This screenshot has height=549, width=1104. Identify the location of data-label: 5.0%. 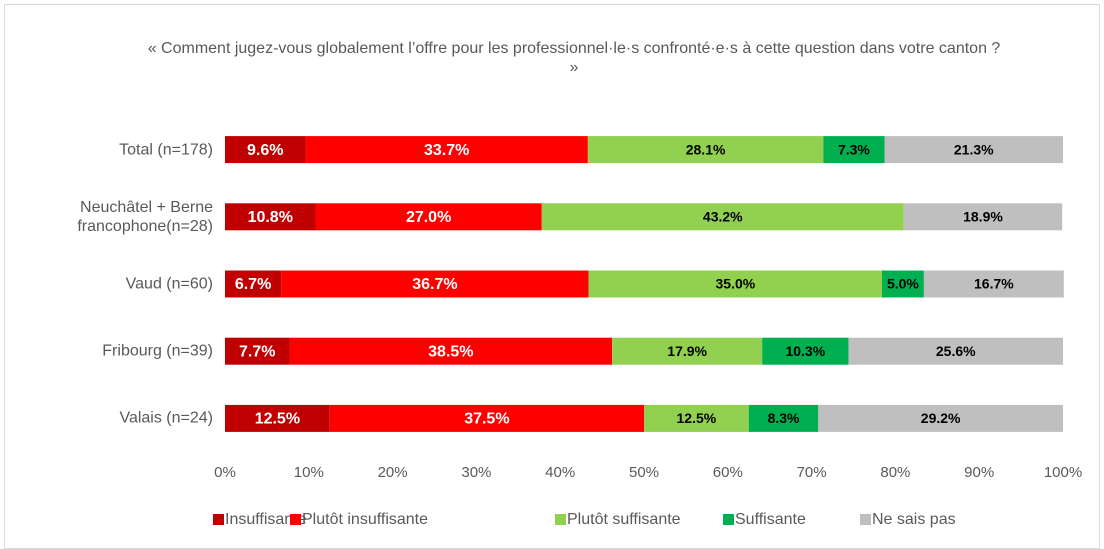
(903, 284).